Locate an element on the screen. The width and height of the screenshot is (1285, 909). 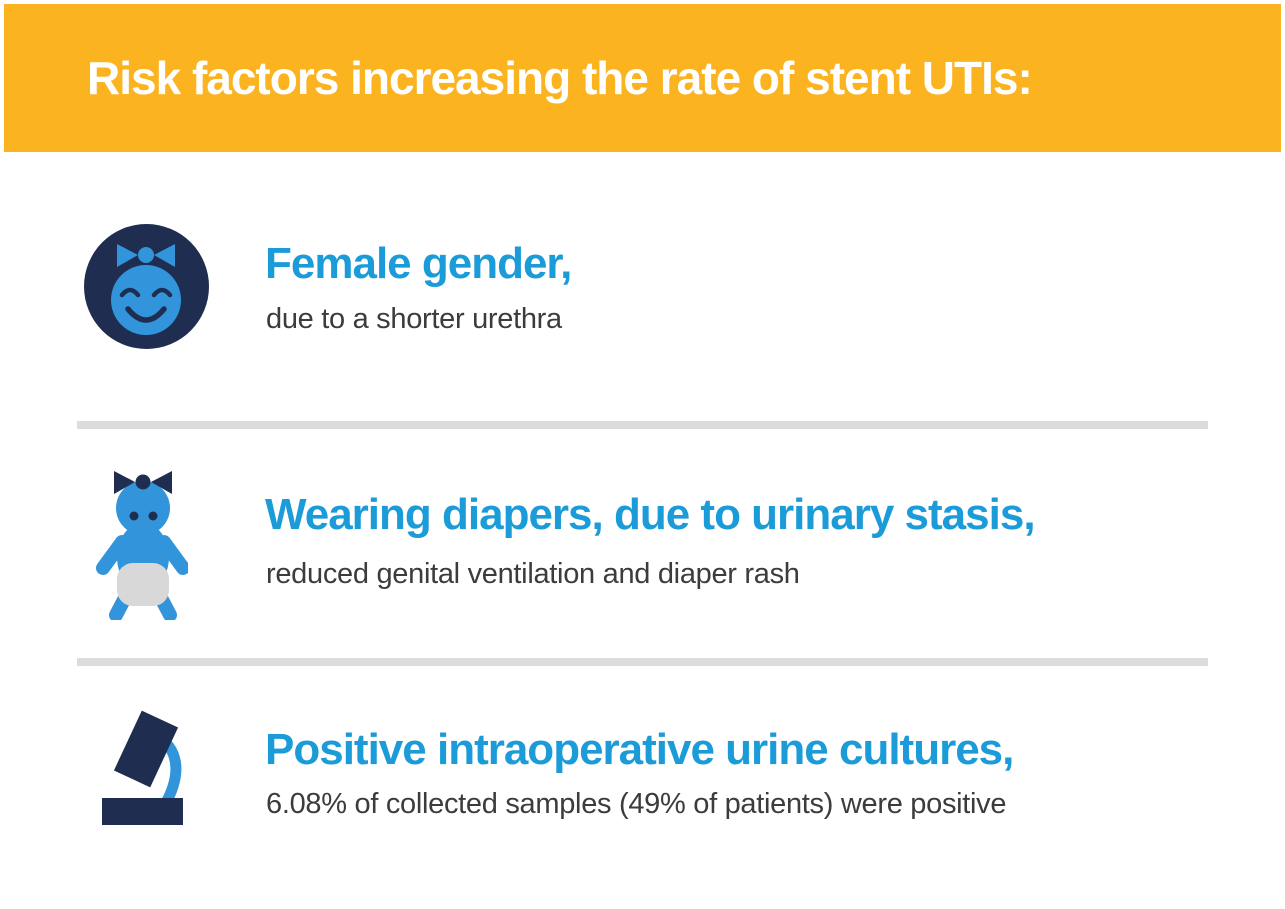
eye-left is located at coordinates (134, 516).